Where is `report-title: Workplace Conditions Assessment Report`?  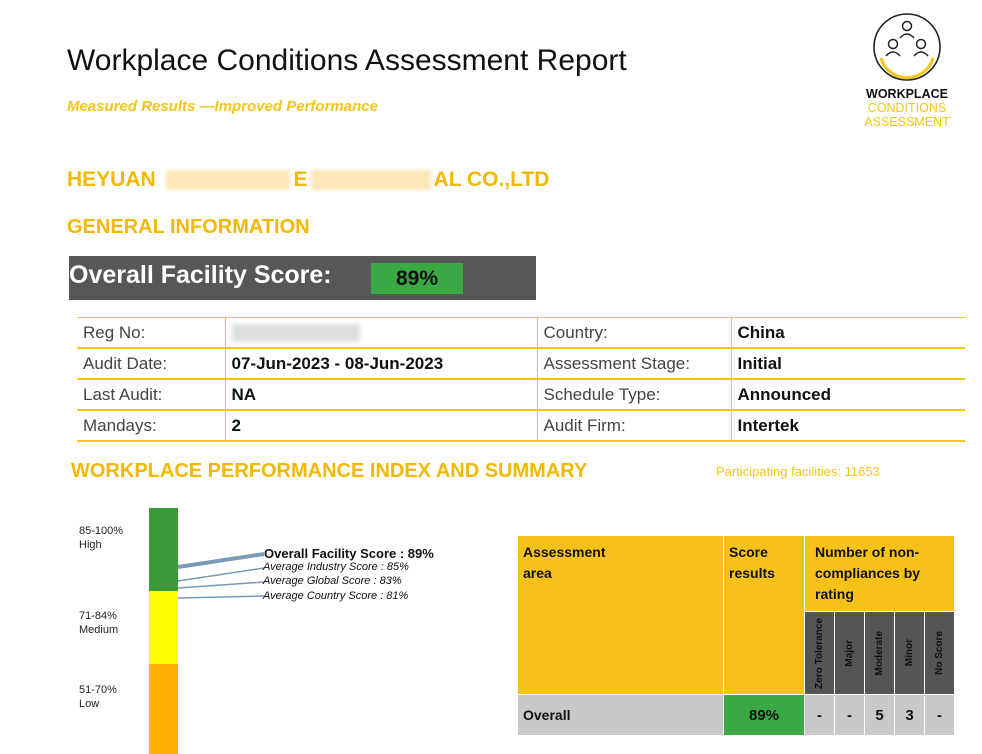
report-title: Workplace Conditions Assessment Report is located at coordinates (347, 60).